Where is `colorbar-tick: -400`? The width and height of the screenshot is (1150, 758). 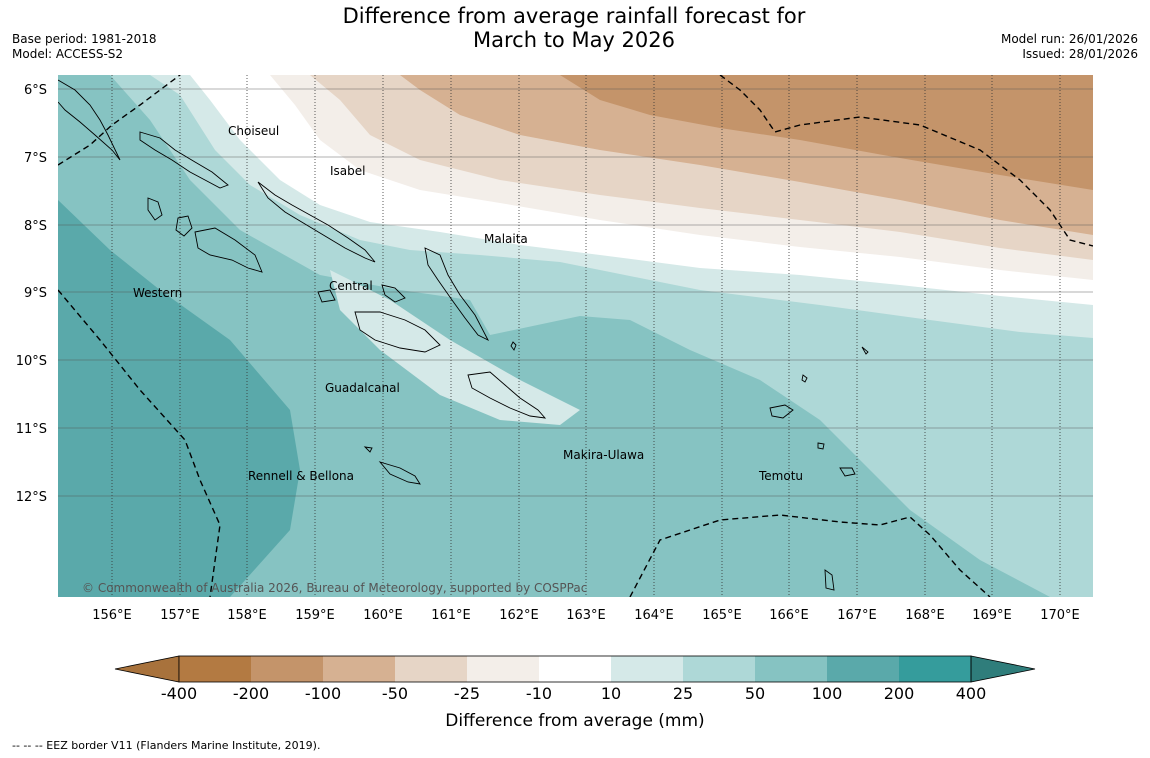
colorbar-tick: -400 is located at coordinates (179, 693).